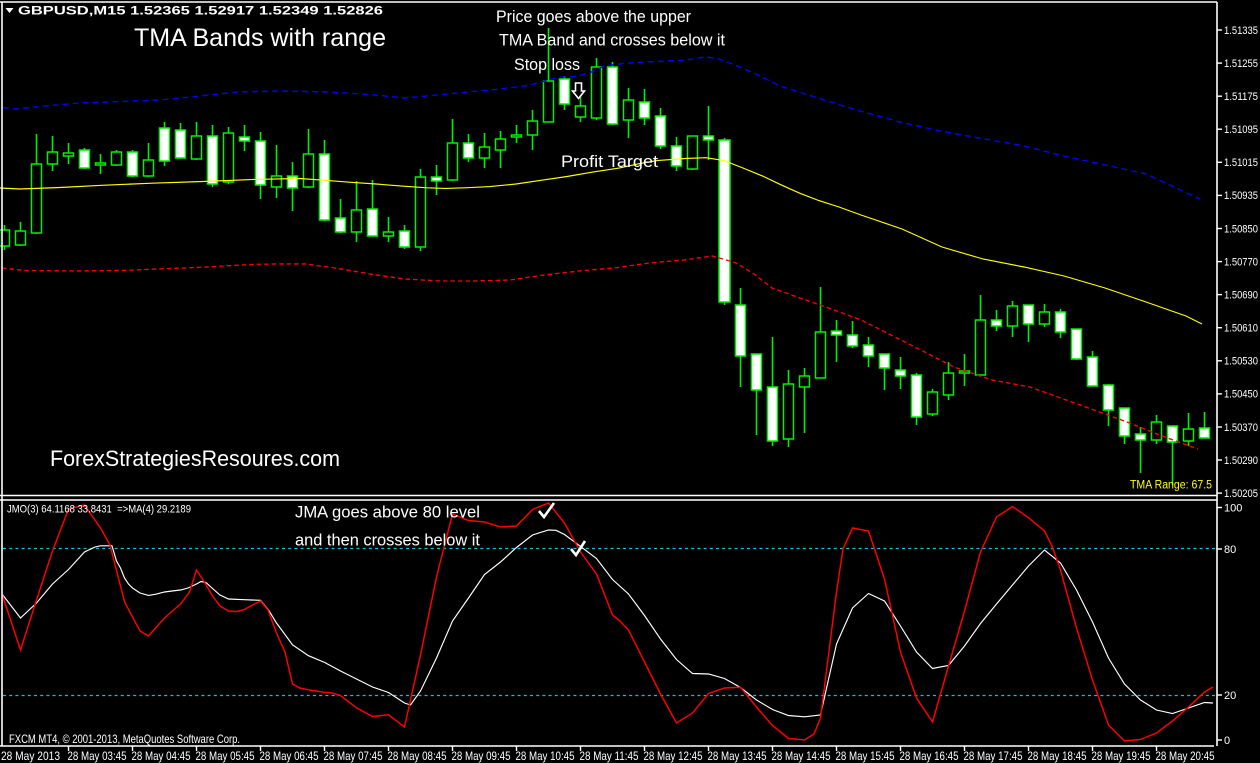  Describe the element at coordinates (609, 756) in the screenshot. I see `svg-text: 28 May 11:45` at that location.